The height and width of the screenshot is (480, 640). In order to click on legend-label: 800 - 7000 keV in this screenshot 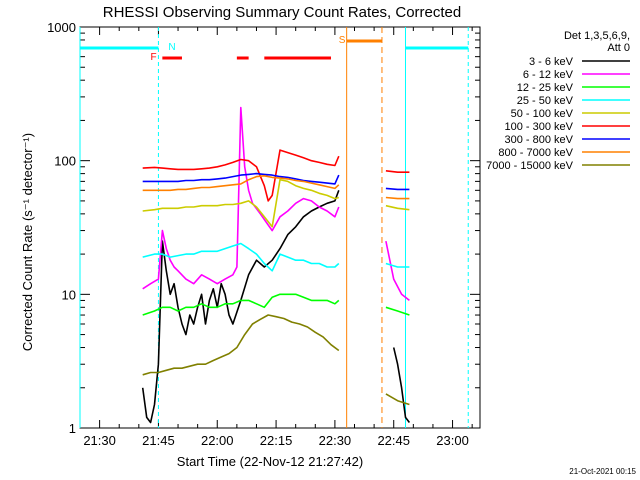, I will do `click(535, 153)`.